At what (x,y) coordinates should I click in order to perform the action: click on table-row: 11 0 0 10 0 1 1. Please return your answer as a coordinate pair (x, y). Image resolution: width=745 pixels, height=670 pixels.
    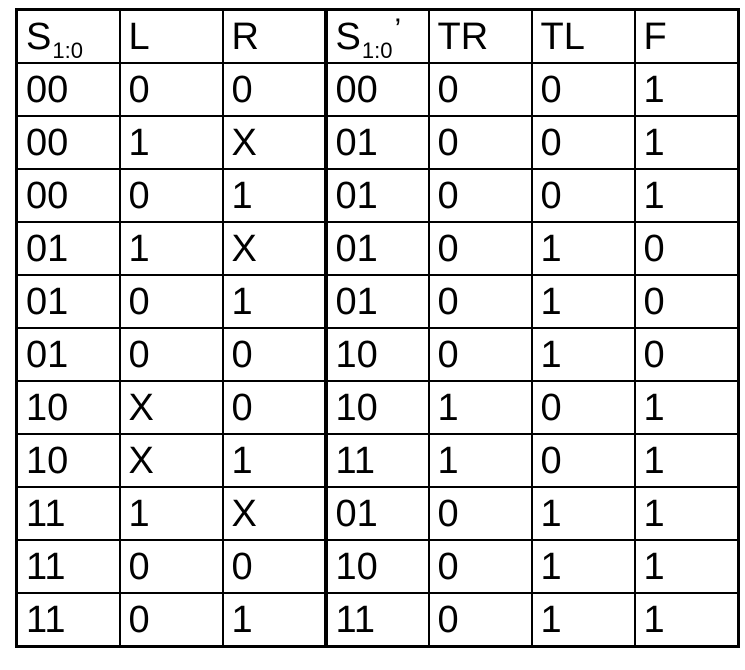
    Looking at the image, I should click on (377, 566).